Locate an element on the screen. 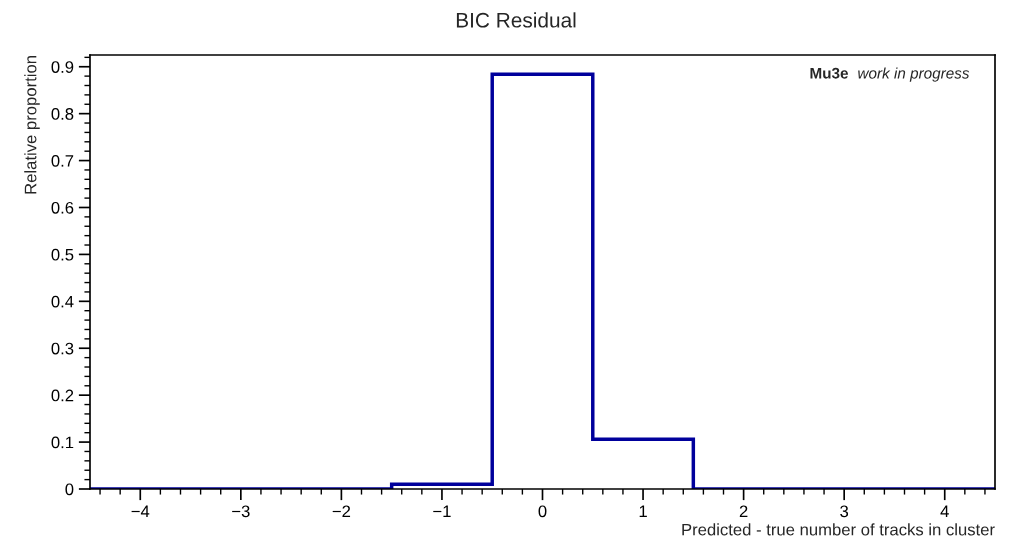  y-tick-label: 0 is located at coordinates (69, 489).